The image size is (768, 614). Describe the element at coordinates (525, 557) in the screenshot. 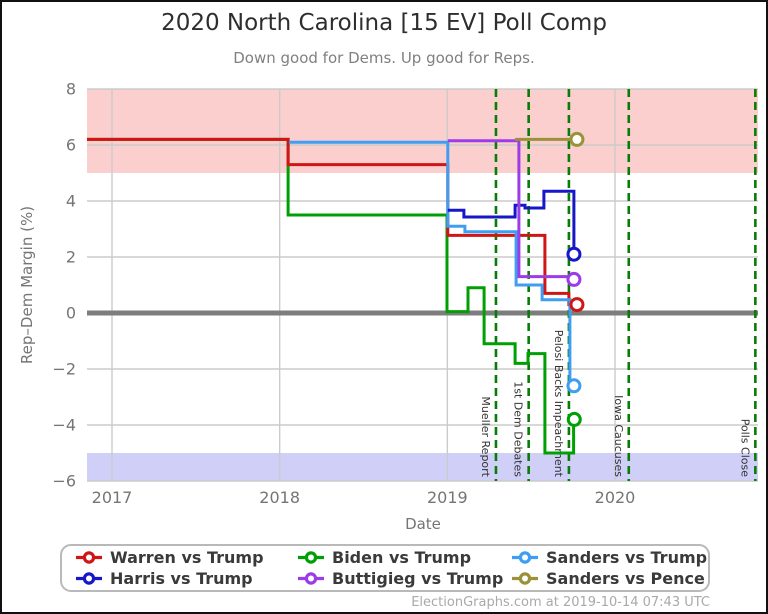

I see `legend-marker-sanders-vs-trump` at that location.